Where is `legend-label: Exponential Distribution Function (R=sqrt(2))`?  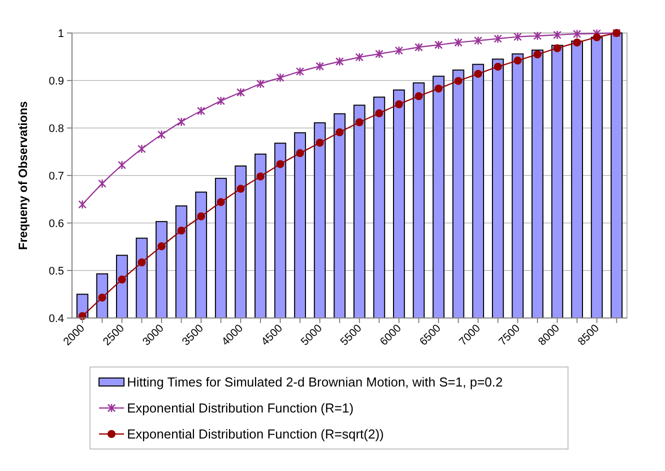 legend-label: Exponential Distribution Function (R=sqrt(2)) is located at coordinates (255, 434).